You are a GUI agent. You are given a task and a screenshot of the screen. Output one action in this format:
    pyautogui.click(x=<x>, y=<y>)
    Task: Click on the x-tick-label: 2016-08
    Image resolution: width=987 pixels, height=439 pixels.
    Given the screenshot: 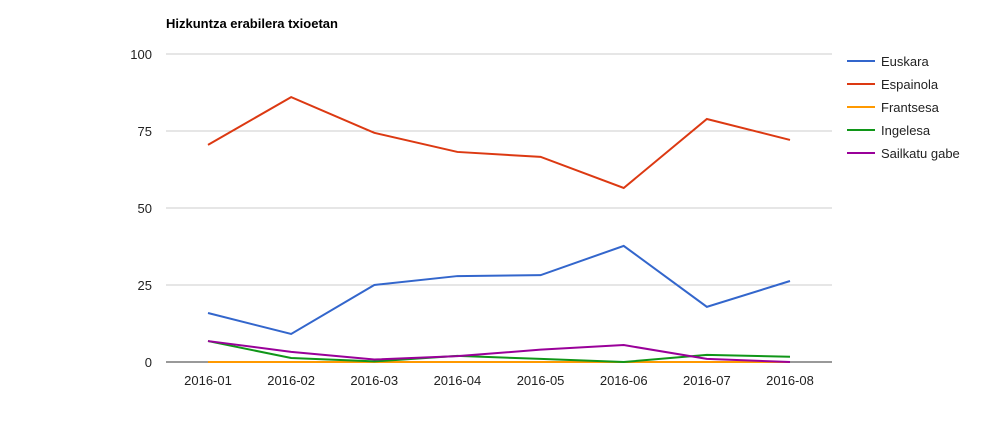 What is the action you would take?
    pyautogui.click(x=790, y=380)
    